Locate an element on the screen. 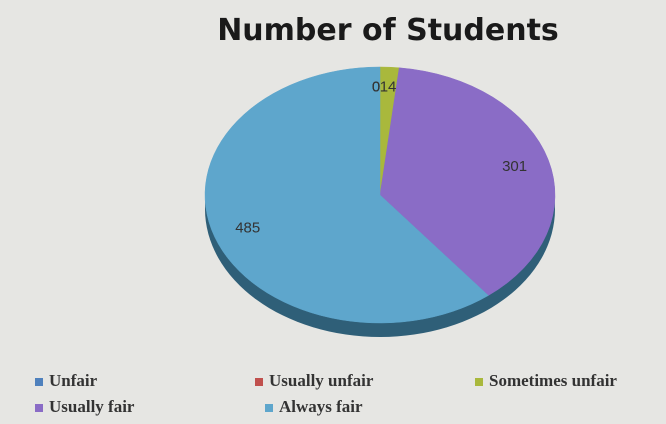  data-label: 14 is located at coordinates (388, 87).